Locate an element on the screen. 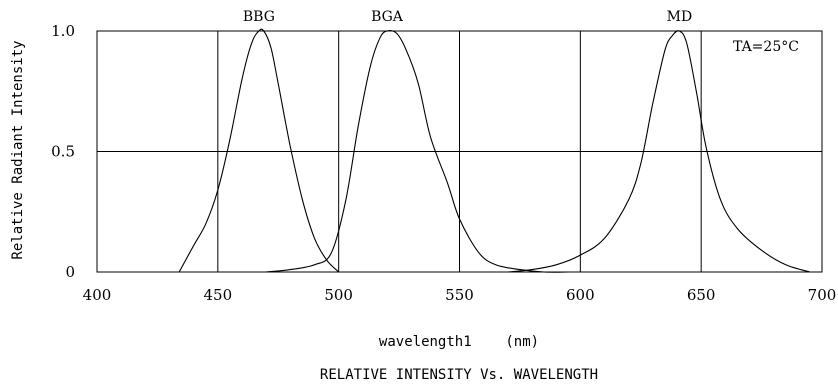 This screenshot has width=838, height=386. x-axis-label: wavelength1 (nm) is located at coordinates (459, 342).